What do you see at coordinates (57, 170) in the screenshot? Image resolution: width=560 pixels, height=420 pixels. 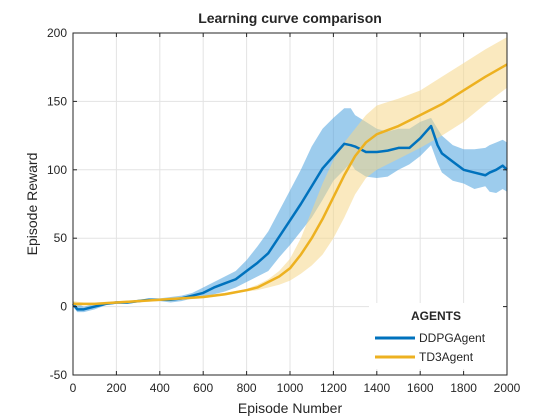 I see `y-tick-label: 100` at bounding box center [57, 170].